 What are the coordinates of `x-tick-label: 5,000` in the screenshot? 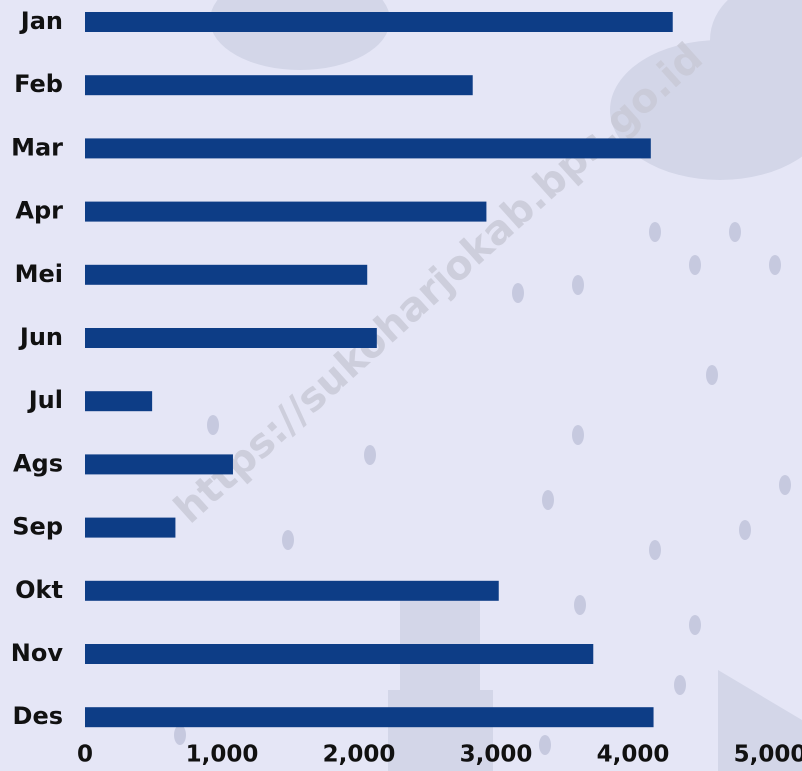 It's located at (768, 755).